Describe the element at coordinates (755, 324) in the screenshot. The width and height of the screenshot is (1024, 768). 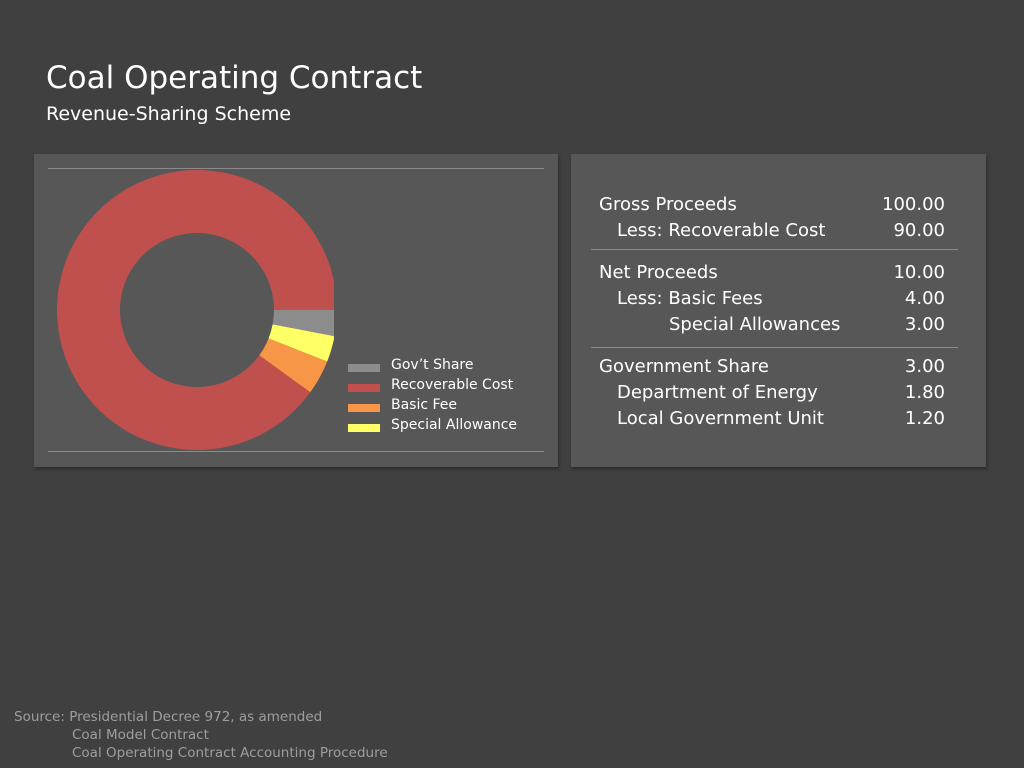
I see `row-label: Special Allowances` at that location.